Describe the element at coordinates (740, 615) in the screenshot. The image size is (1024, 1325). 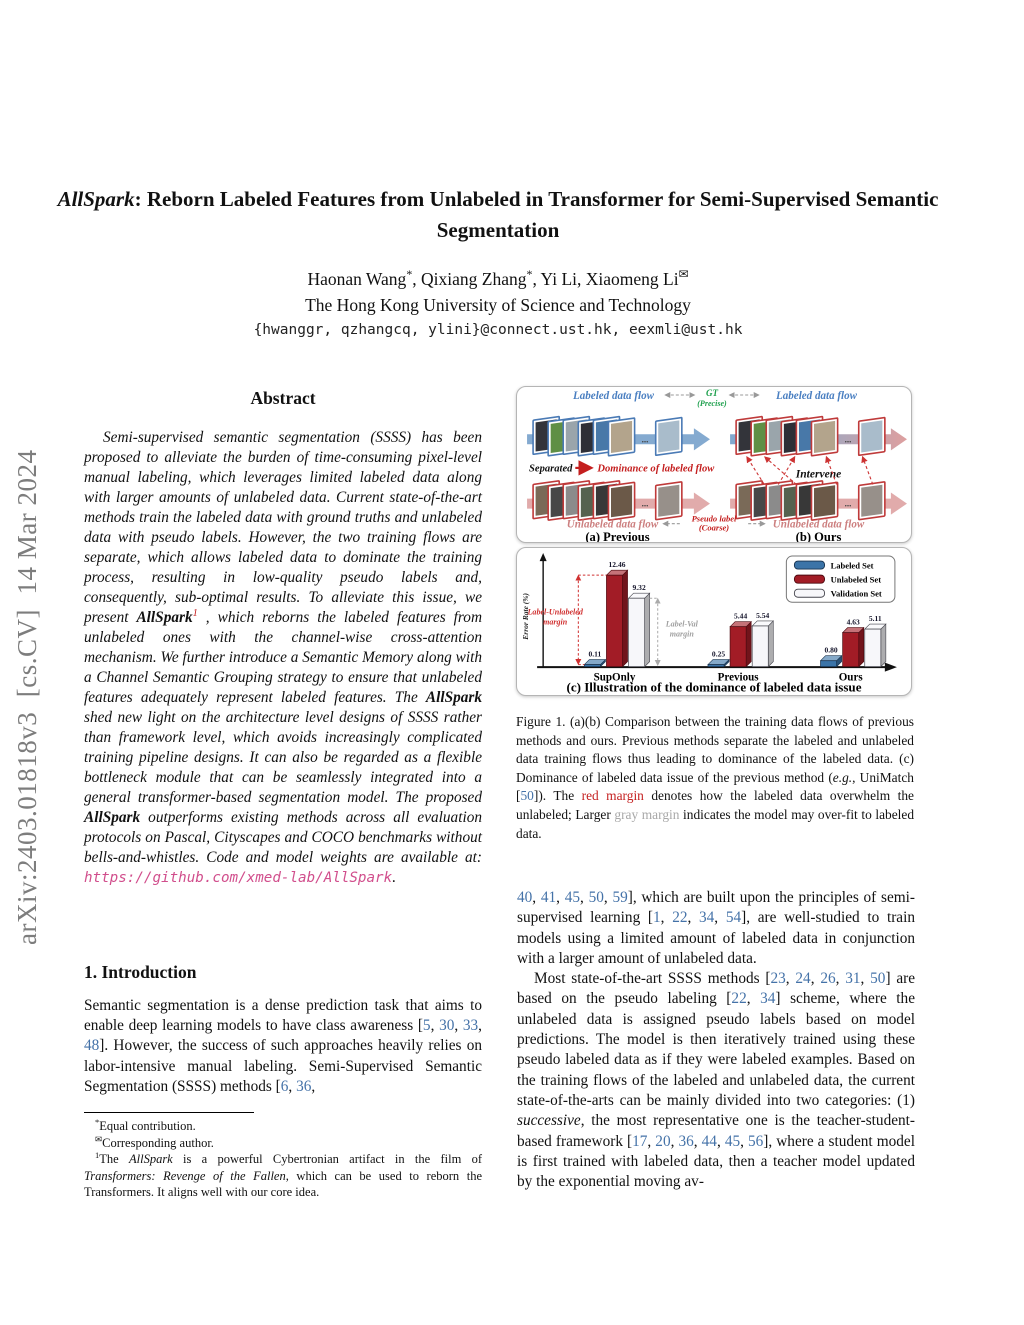
I see `bar-value-label: 5.44` at that location.